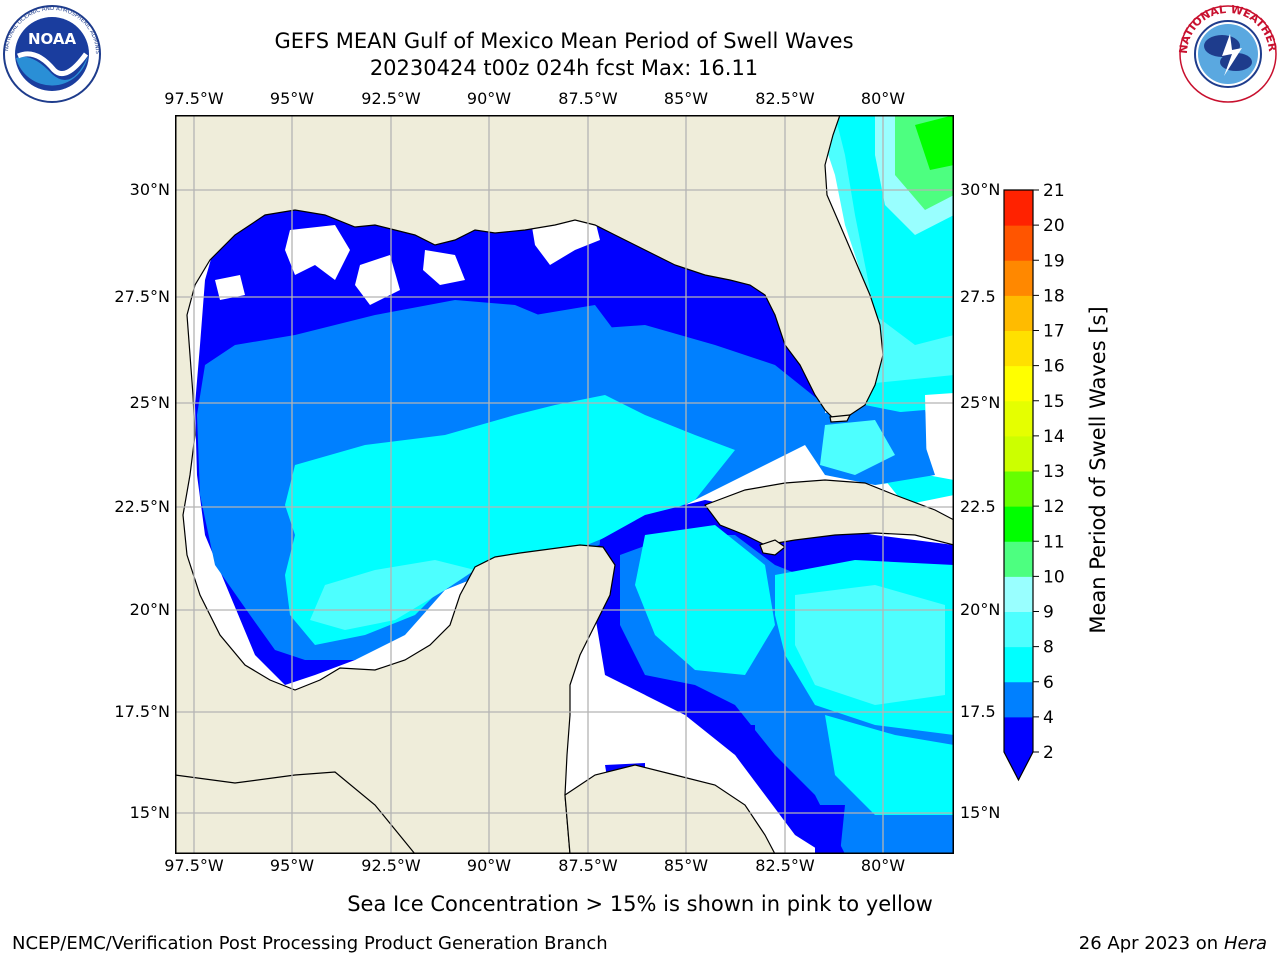 The width and height of the screenshot is (1280, 960). What do you see at coordinates (1048, 683) in the screenshot?
I see `colorbar-tick-label: 6` at bounding box center [1048, 683].